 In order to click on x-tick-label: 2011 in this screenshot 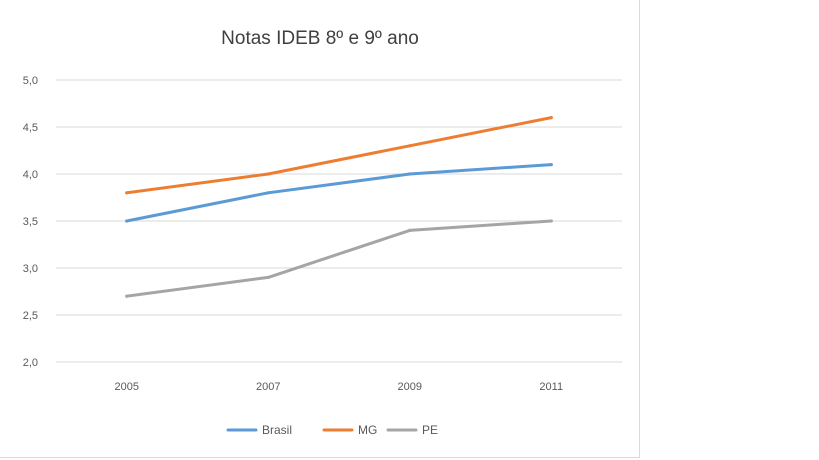, I will do `click(551, 387)`.